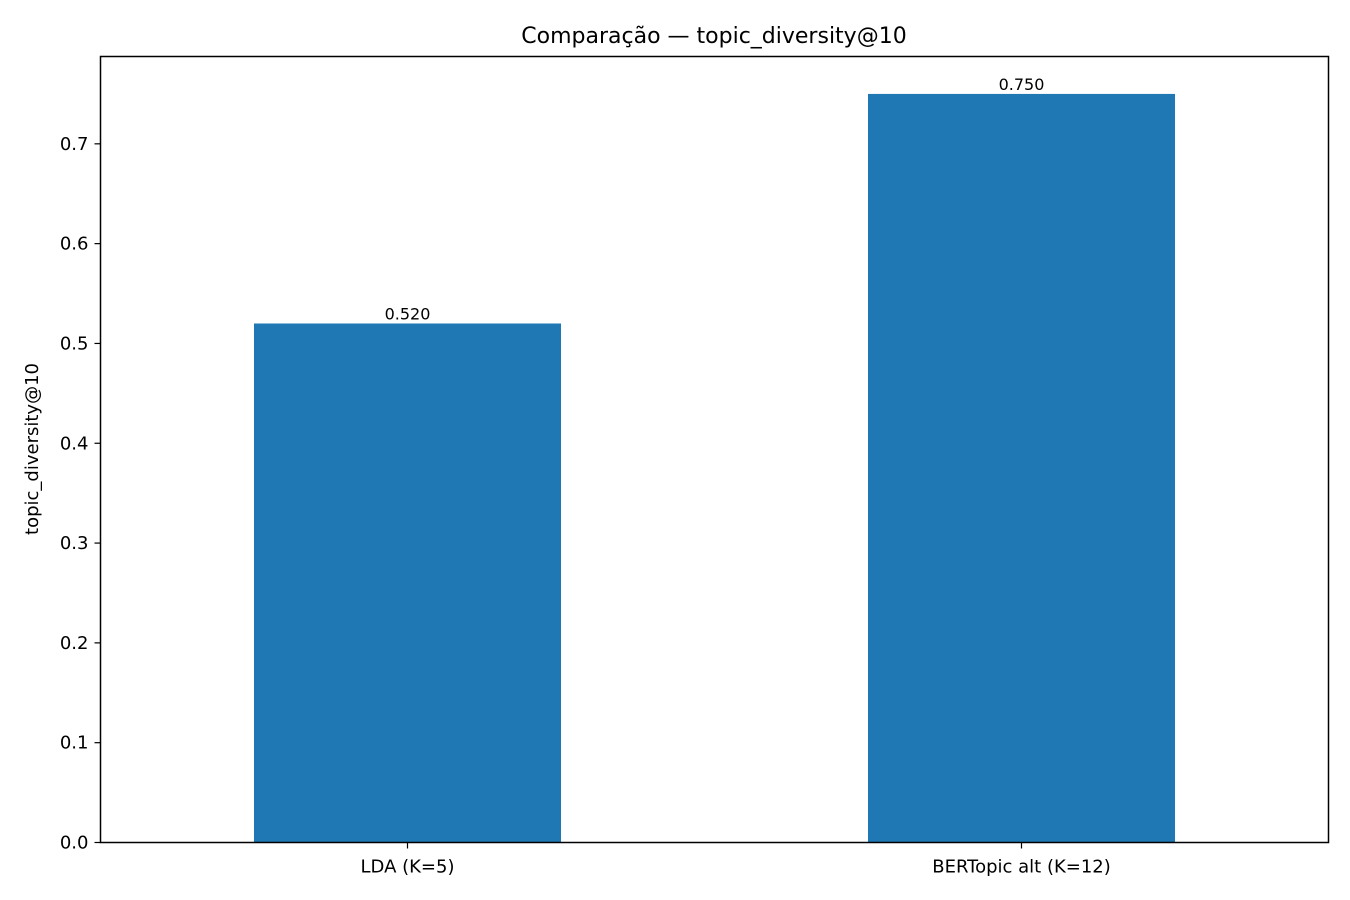  I want to click on y-axis-ticks: 0.0 0.1 0.2 0.3 0.4 0.5 0.6 0.7, so click(80, 494).